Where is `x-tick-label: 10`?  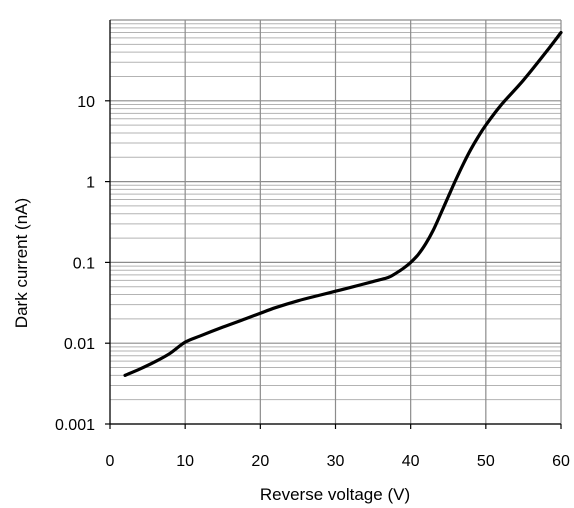 x-tick-label: 10 is located at coordinates (185, 461).